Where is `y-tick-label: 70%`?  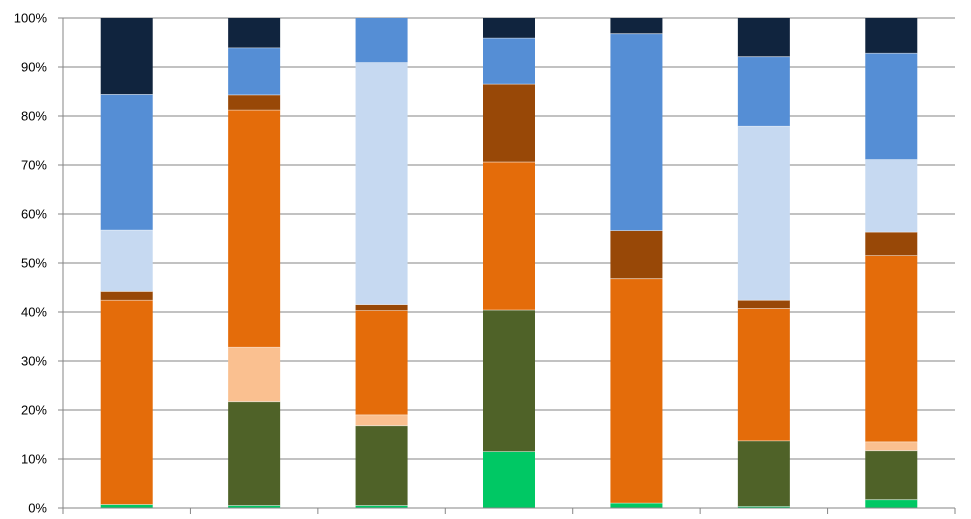
y-tick-label: 70% is located at coordinates (34, 165).